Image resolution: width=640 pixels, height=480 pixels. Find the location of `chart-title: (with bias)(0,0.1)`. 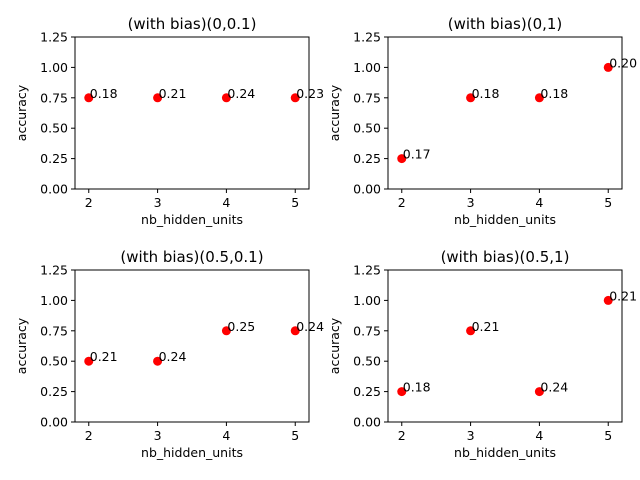

chart-title: (with bias)(0,0.1) is located at coordinates (192, 24).